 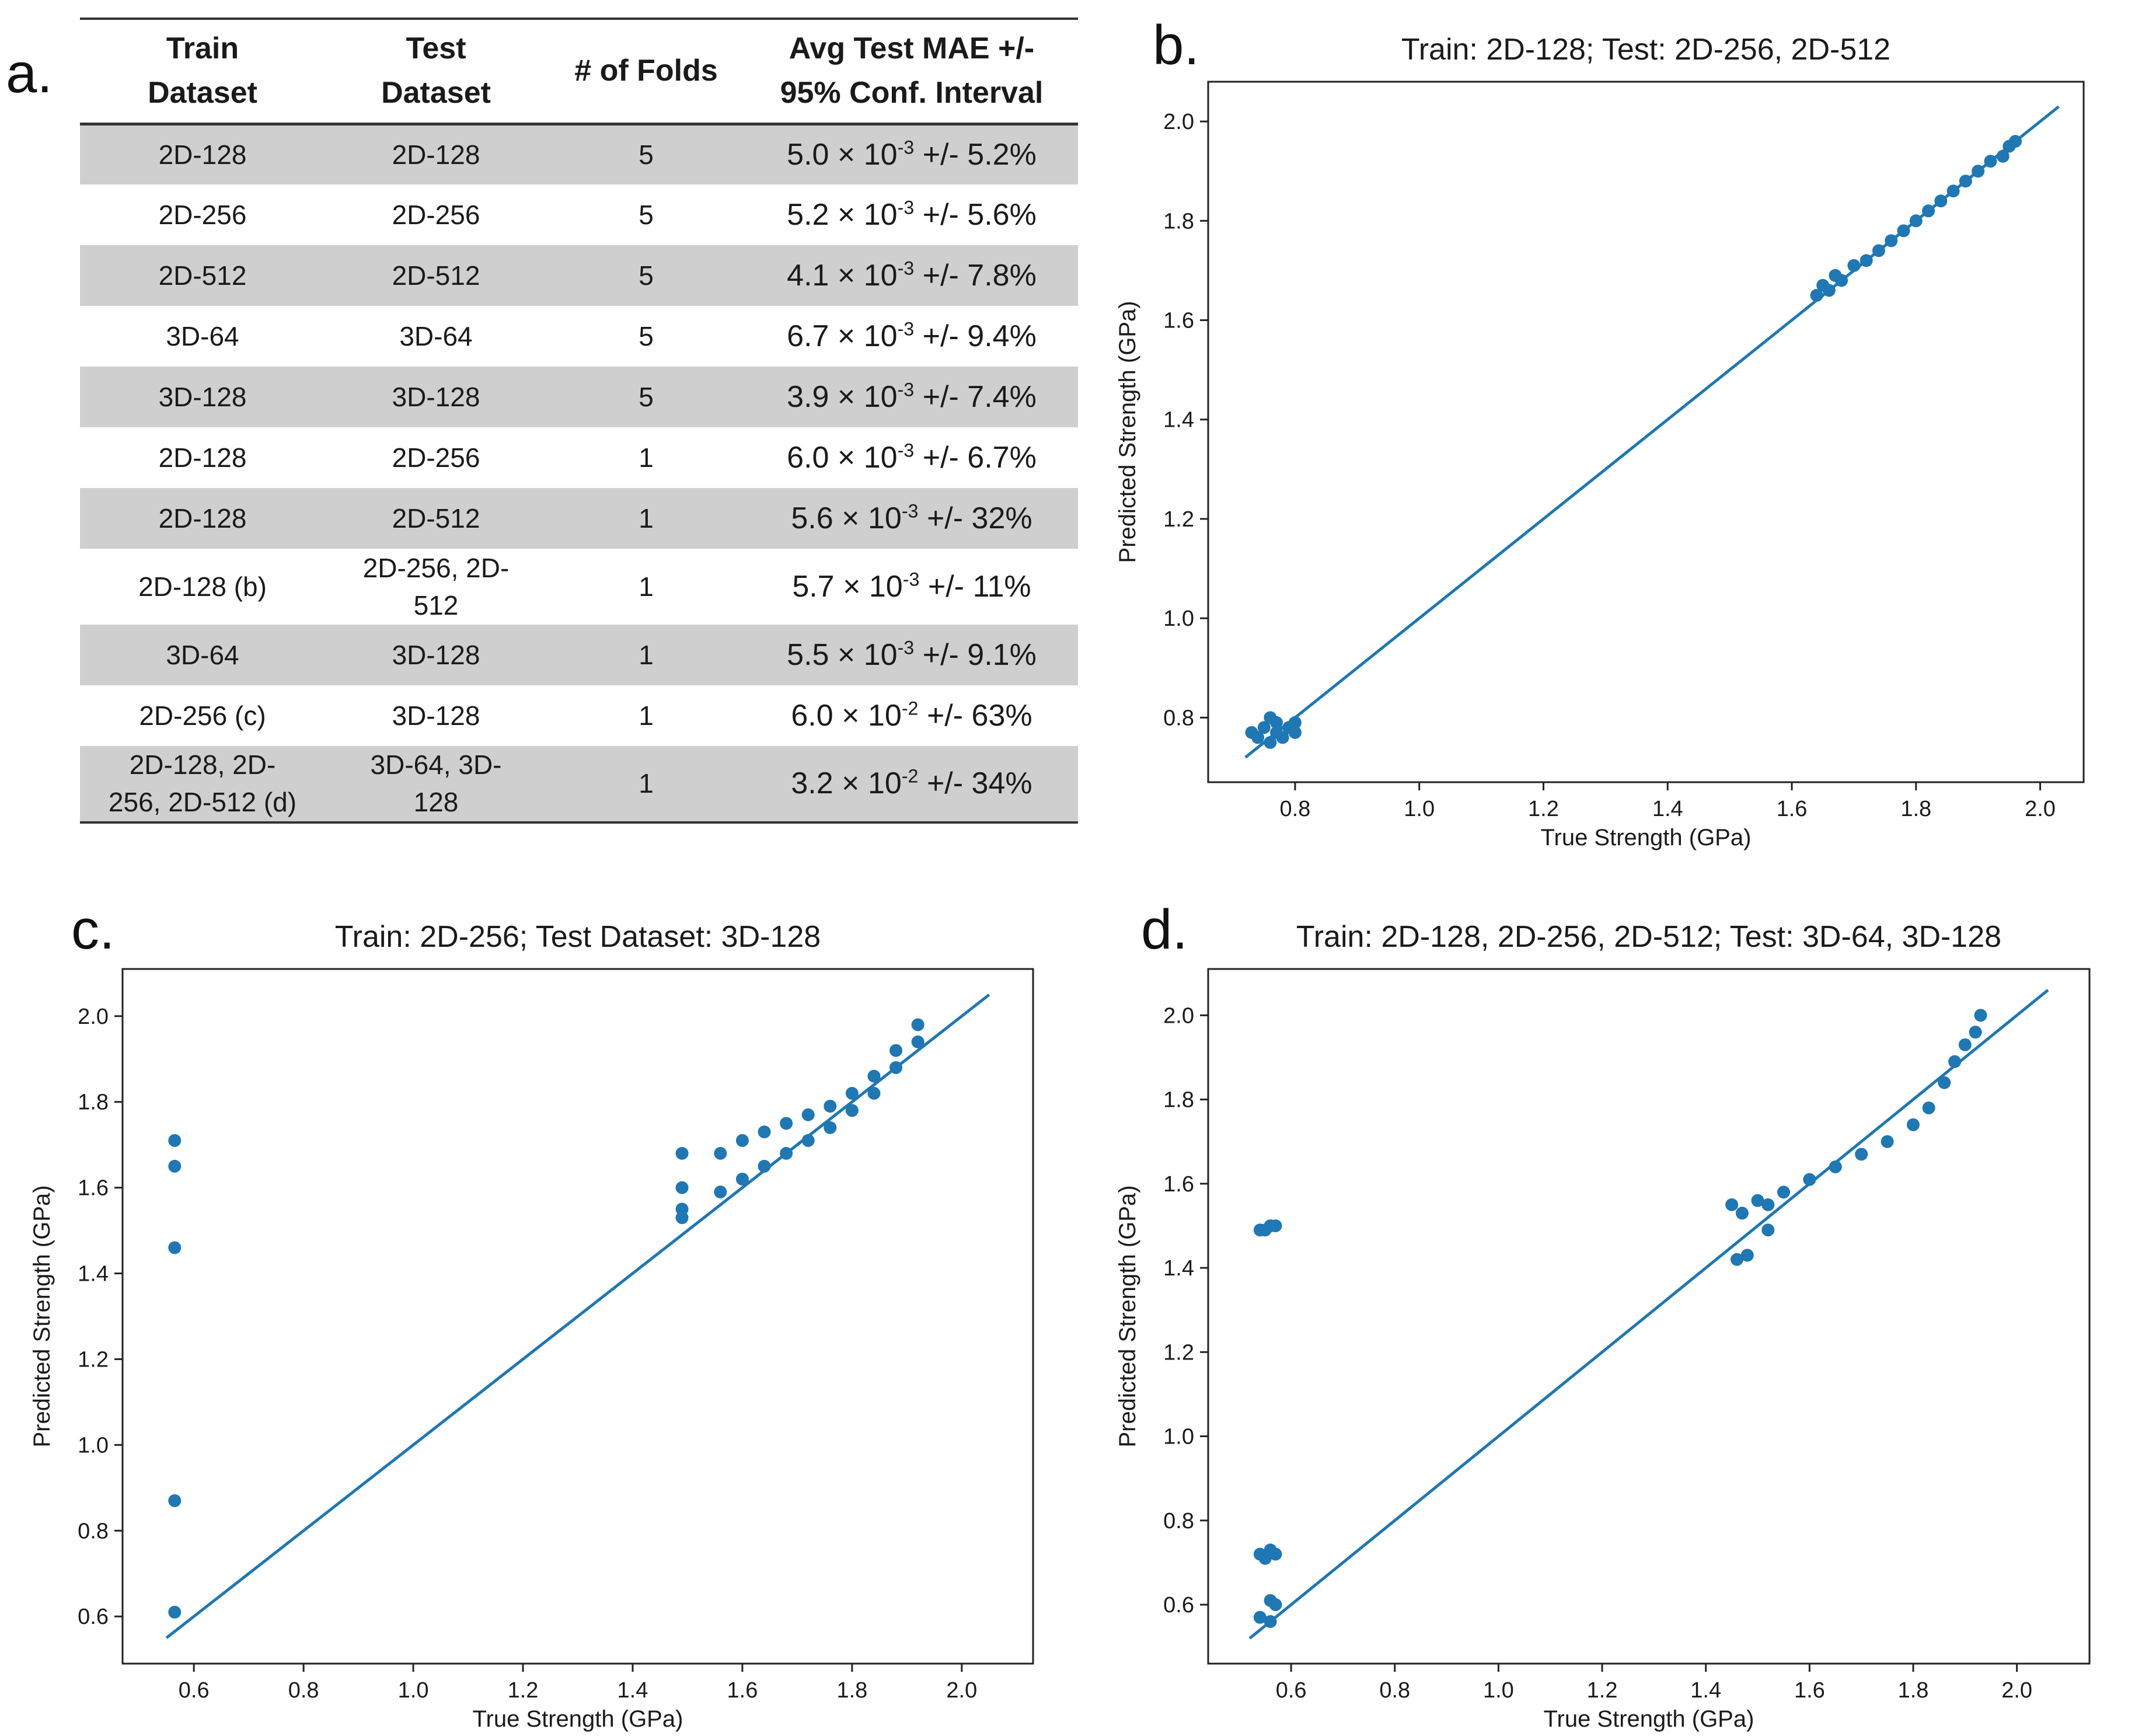 I want to click on table-row: 3D-64 3D-128 1 5.5 × 10-3 +/- 9.1%, so click(x=579, y=655).